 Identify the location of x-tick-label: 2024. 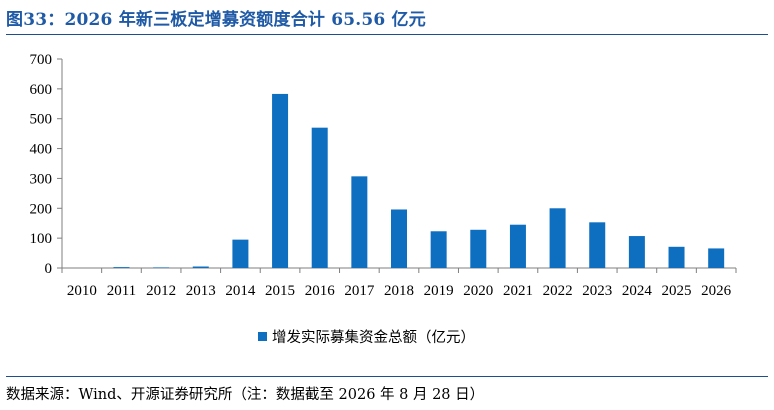
(637, 291).